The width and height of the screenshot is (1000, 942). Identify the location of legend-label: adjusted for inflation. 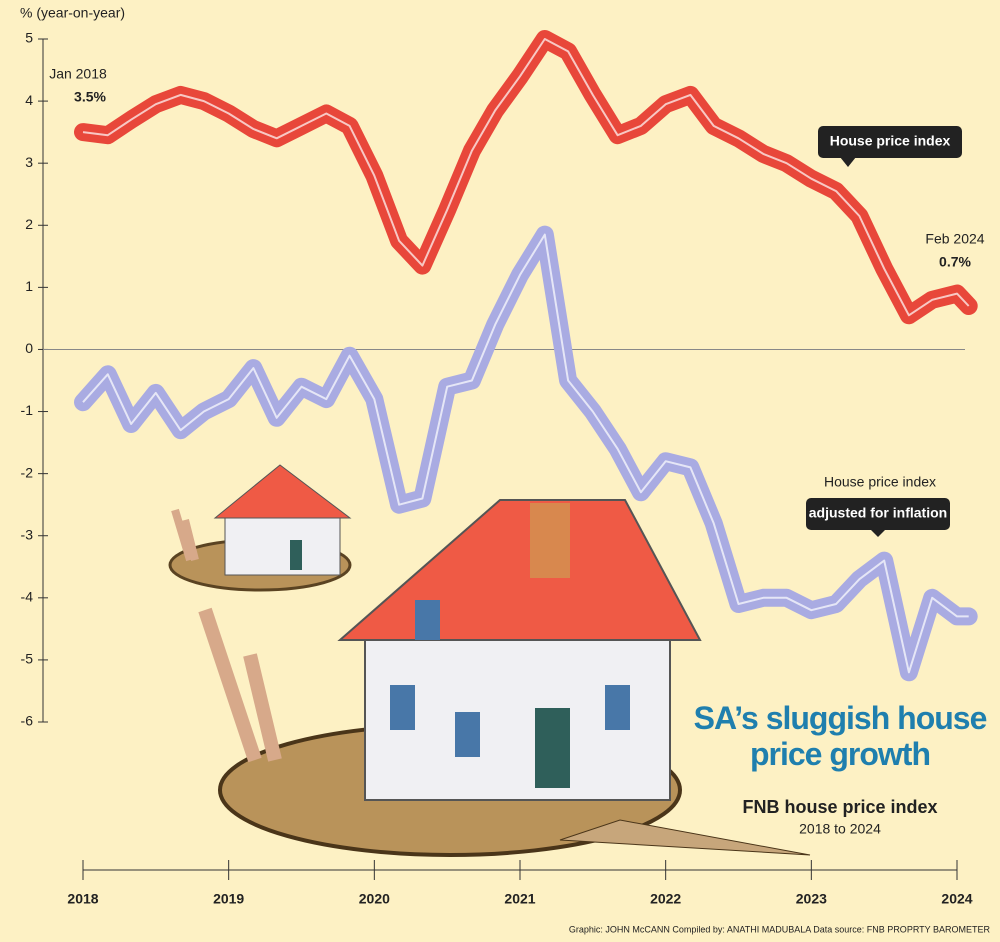
(878, 513).